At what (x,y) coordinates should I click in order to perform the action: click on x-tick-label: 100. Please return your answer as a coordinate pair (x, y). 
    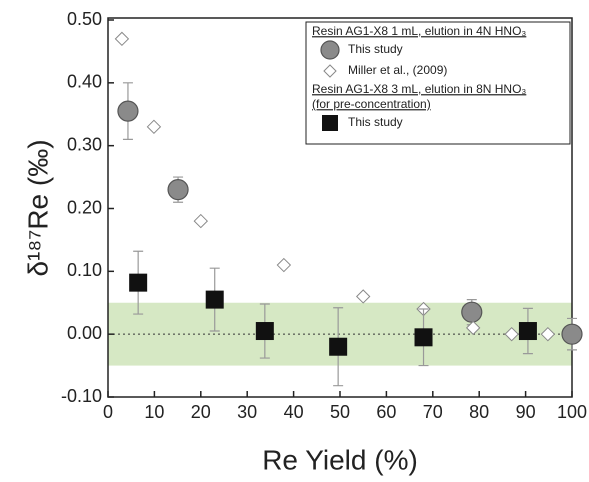
    Looking at the image, I should click on (572, 412).